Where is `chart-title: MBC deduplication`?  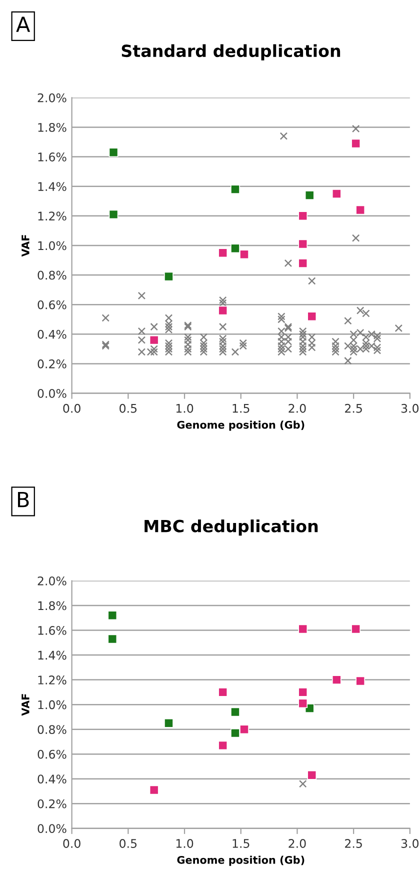
chart-title: MBC deduplication is located at coordinates (231, 527).